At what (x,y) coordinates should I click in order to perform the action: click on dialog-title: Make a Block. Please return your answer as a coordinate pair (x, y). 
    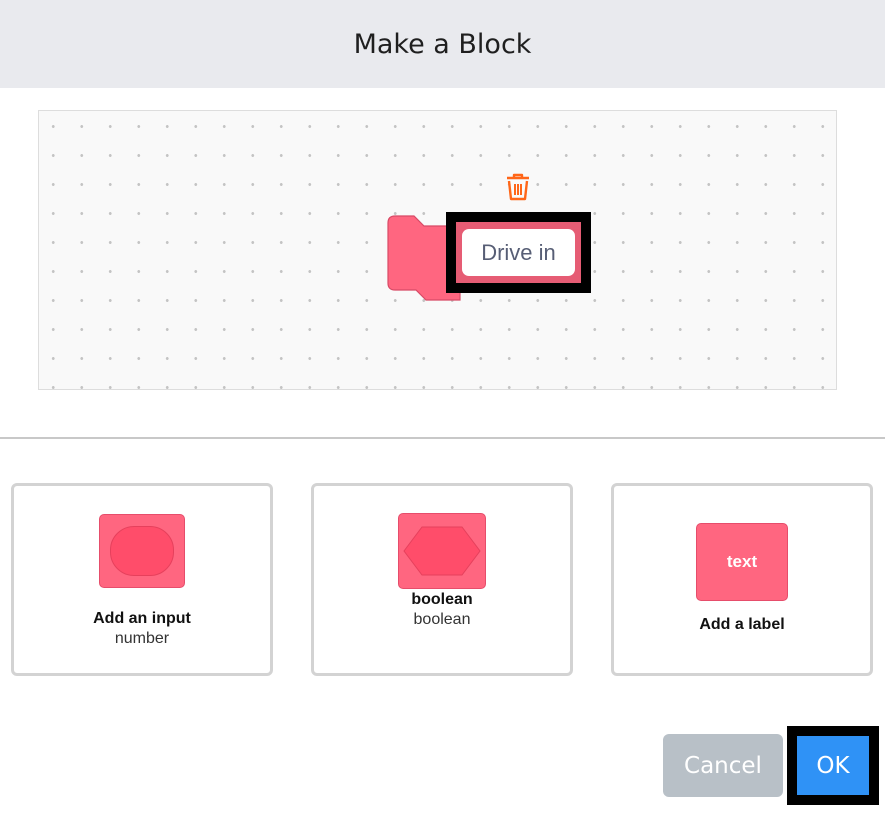
    Looking at the image, I should click on (442, 44).